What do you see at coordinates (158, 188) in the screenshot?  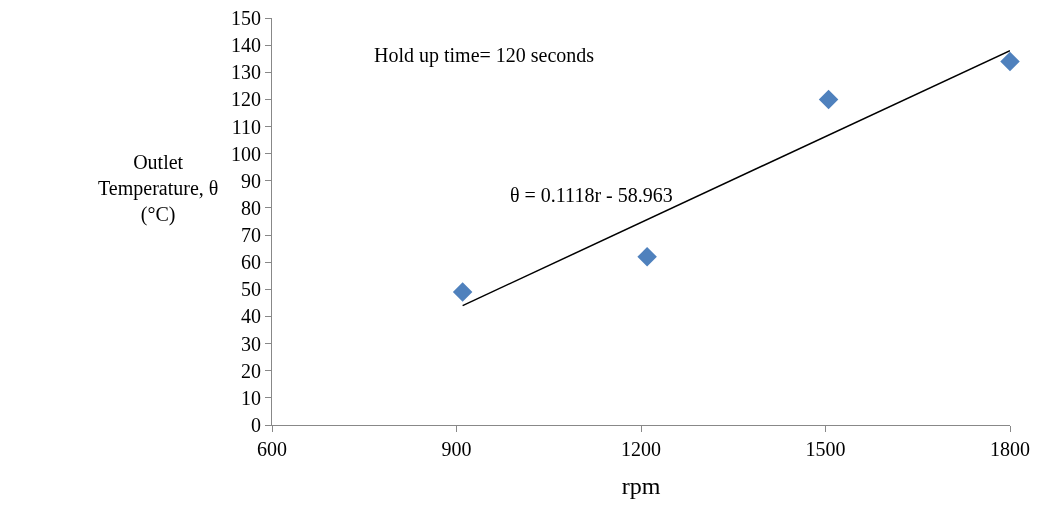 I see `y-axis-title: Outlet Temperature, θ (°C)` at bounding box center [158, 188].